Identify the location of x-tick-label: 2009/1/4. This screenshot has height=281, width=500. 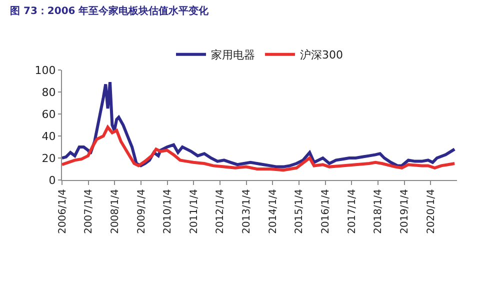
(142, 211).